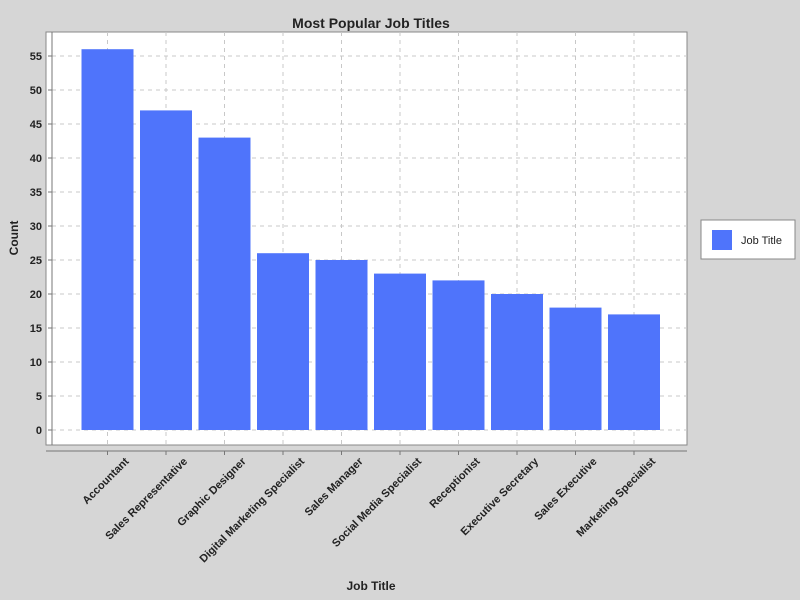 The height and width of the screenshot is (600, 800). Describe the element at coordinates (371, 23) in the screenshot. I see `chart-title: Most Popular Job Titles` at that location.